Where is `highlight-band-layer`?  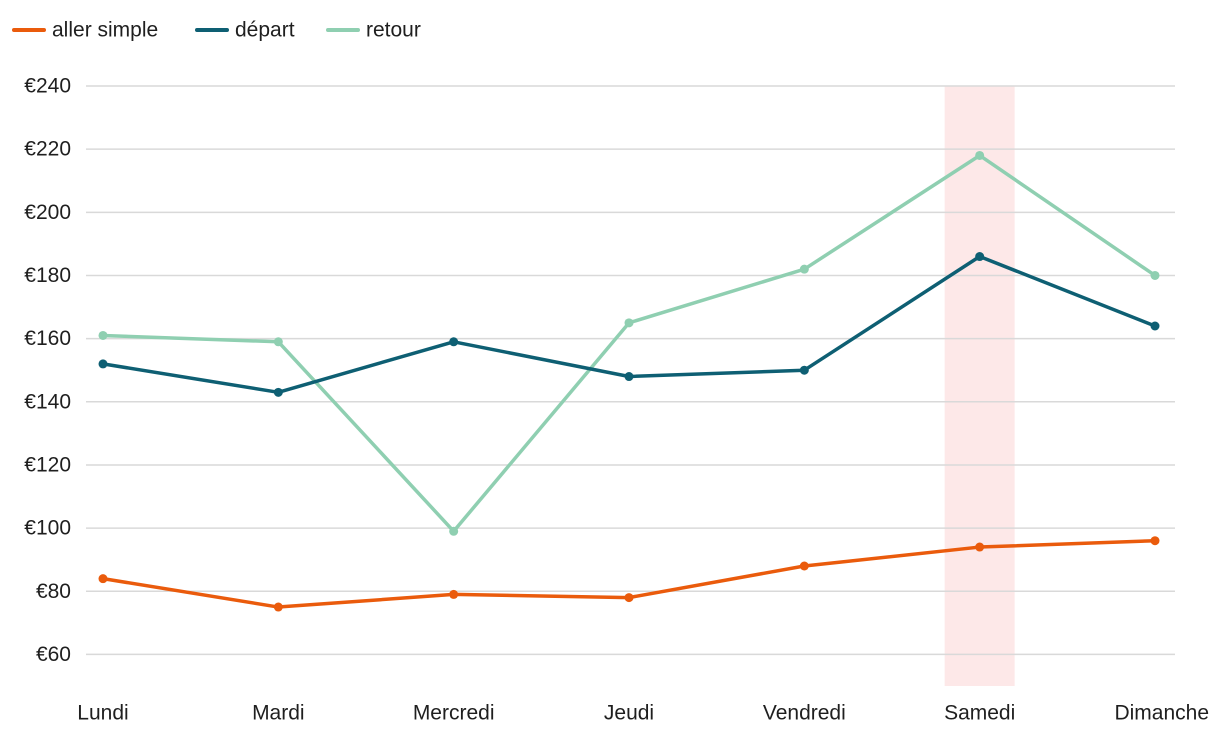
highlight-band-layer is located at coordinates (979, 386).